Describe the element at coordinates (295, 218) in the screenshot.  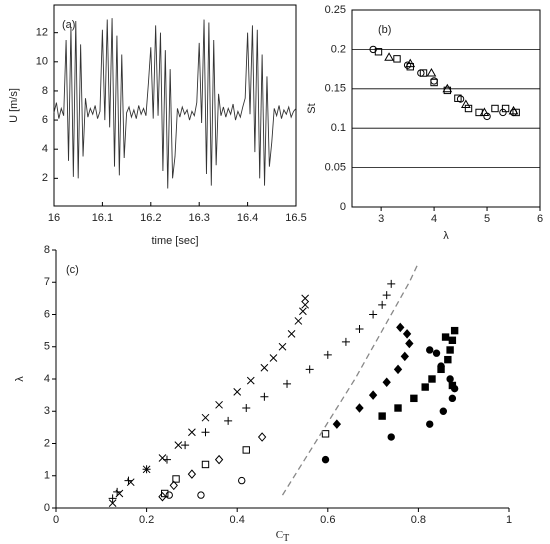
I see `x-tick-label: 16.5` at that location.